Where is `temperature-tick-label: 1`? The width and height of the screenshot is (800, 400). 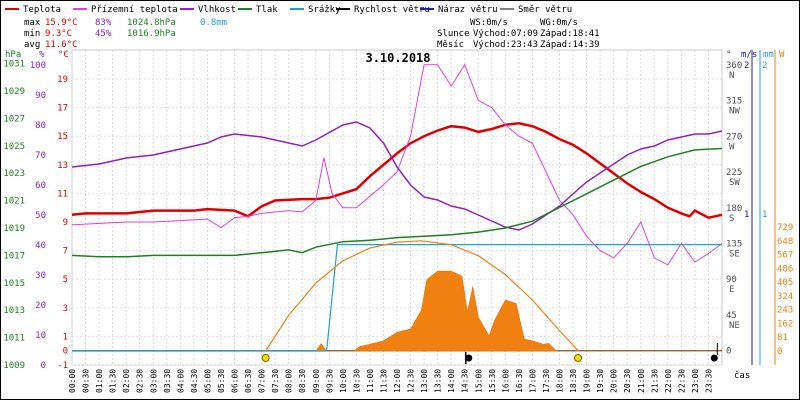 temperature-tick-label: 1 is located at coordinates (65, 337).